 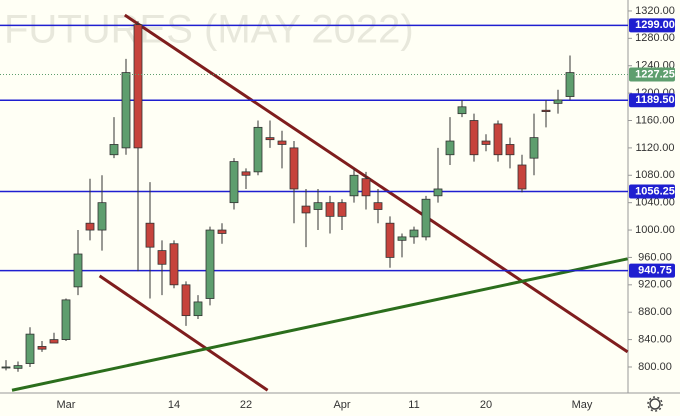 What do you see at coordinates (174, 405) in the screenshot?
I see `x-tick-label: 14` at bounding box center [174, 405].